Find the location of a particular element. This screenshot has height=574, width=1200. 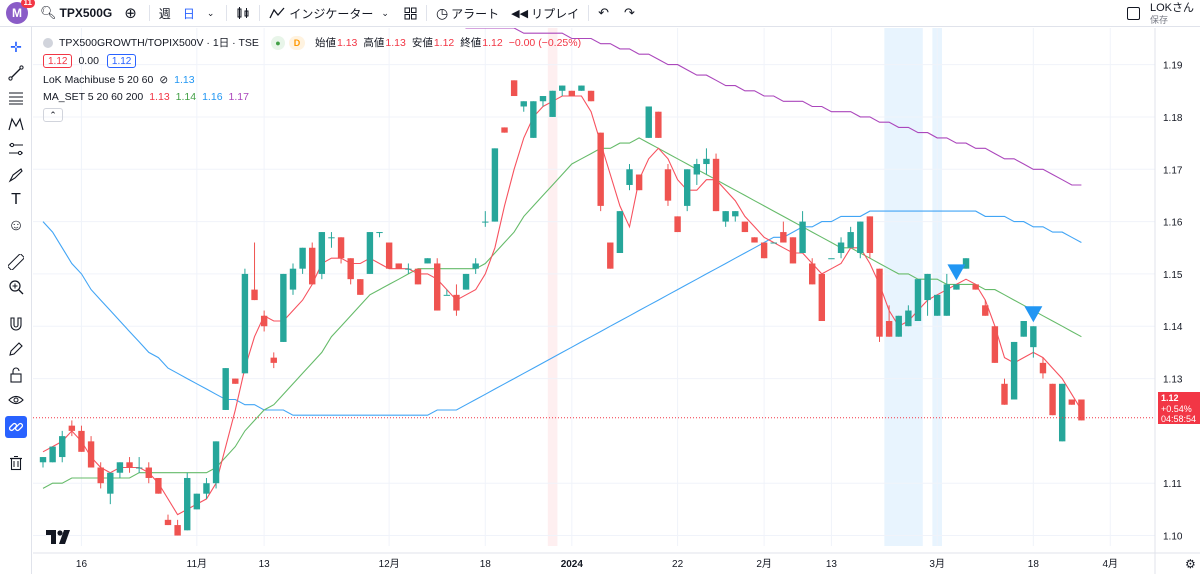

compare-symbol-button: ⊕ is located at coordinates (132, 13).